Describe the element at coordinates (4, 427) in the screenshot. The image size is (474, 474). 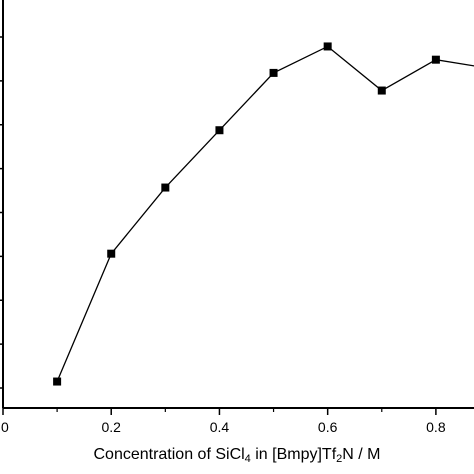
I see `x-tick-label: .0` at that location.